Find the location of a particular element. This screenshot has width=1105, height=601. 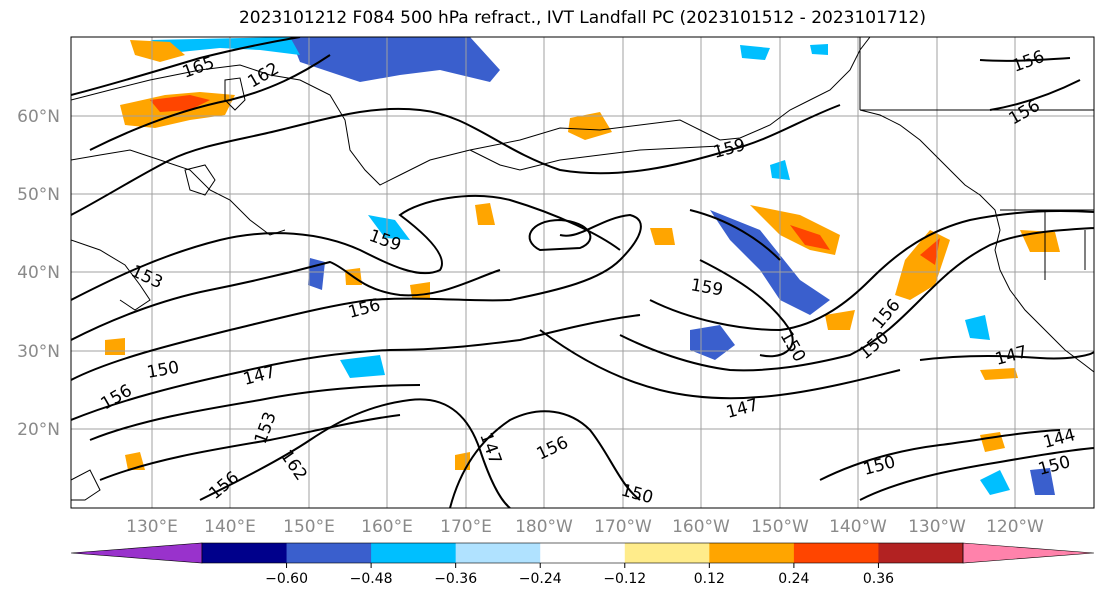

colorbar-tick-label: −0.60 is located at coordinates (286, 579).